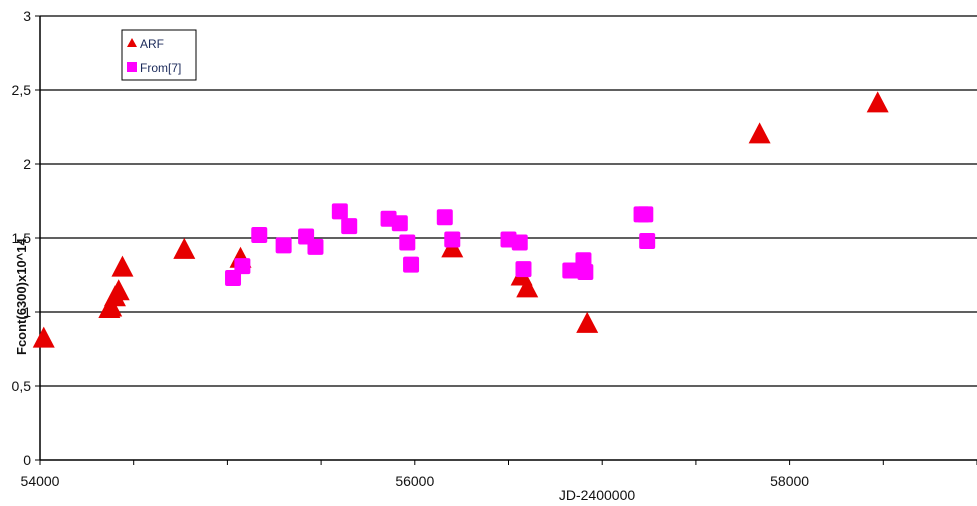  I want to click on x-tick-label: 54000, so click(40, 481).